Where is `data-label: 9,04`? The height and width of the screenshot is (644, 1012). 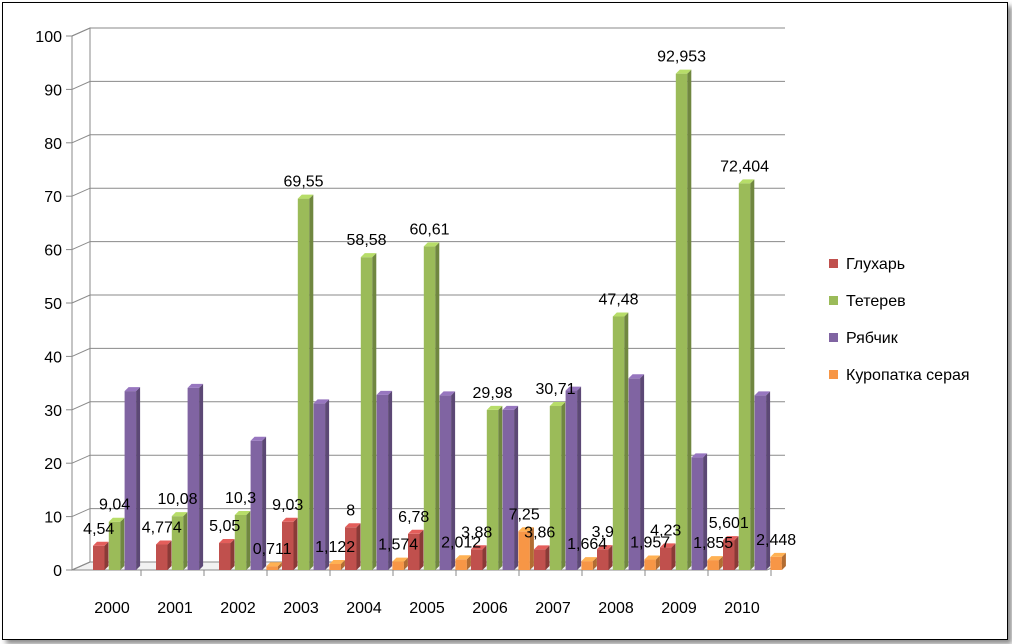
data-label: 9,04 is located at coordinates (114, 505).